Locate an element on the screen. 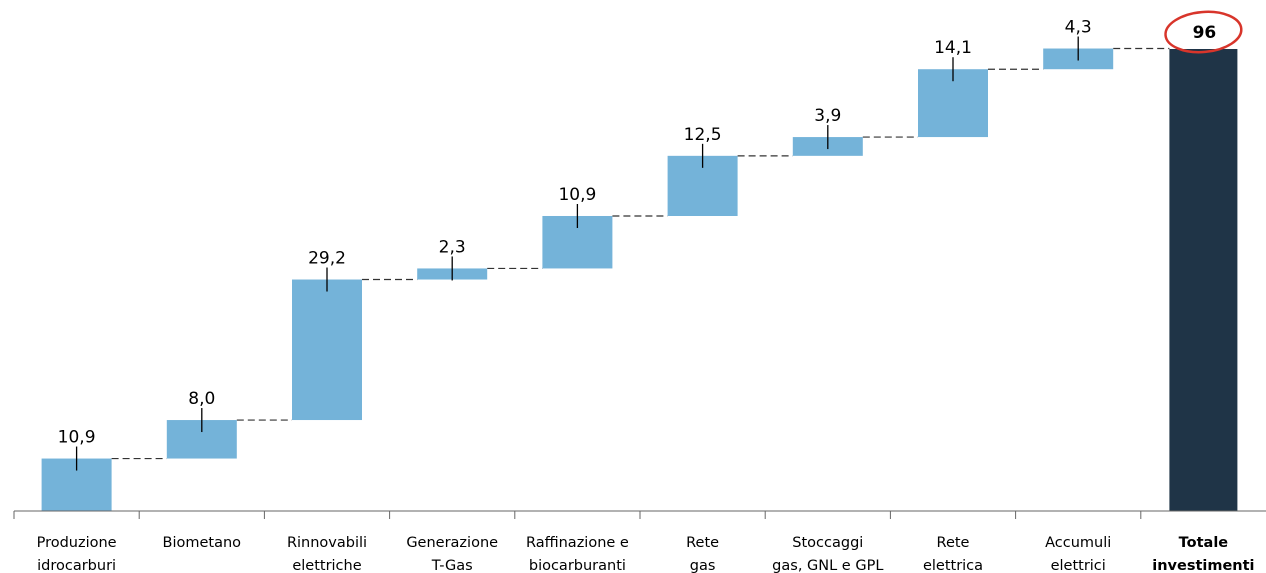 Image resolution: width=1266 pixels, height=573 pixels. category-label-line: Biometano is located at coordinates (202, 543).